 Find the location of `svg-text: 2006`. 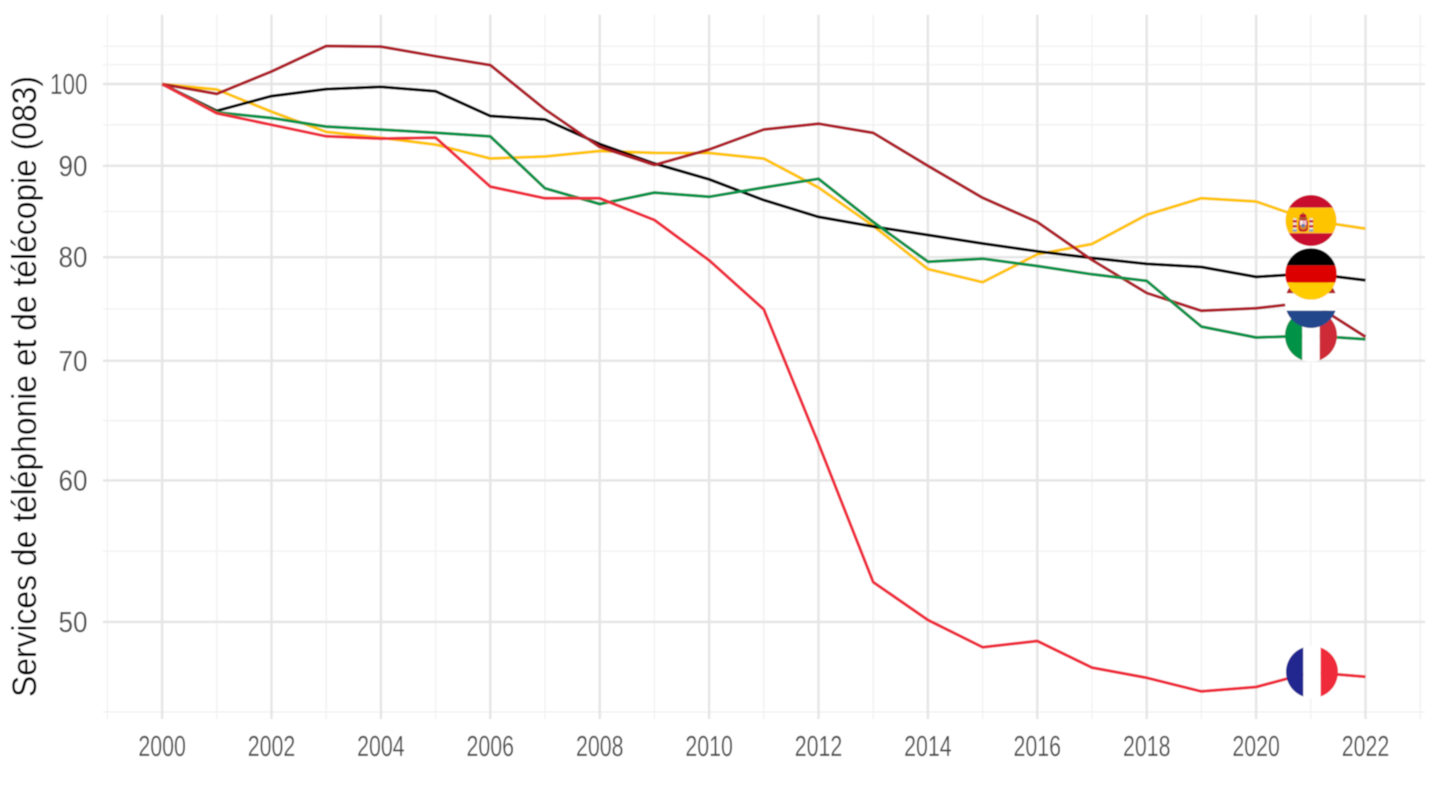

svg-text: 2006 is located at coordinates (491, 747).